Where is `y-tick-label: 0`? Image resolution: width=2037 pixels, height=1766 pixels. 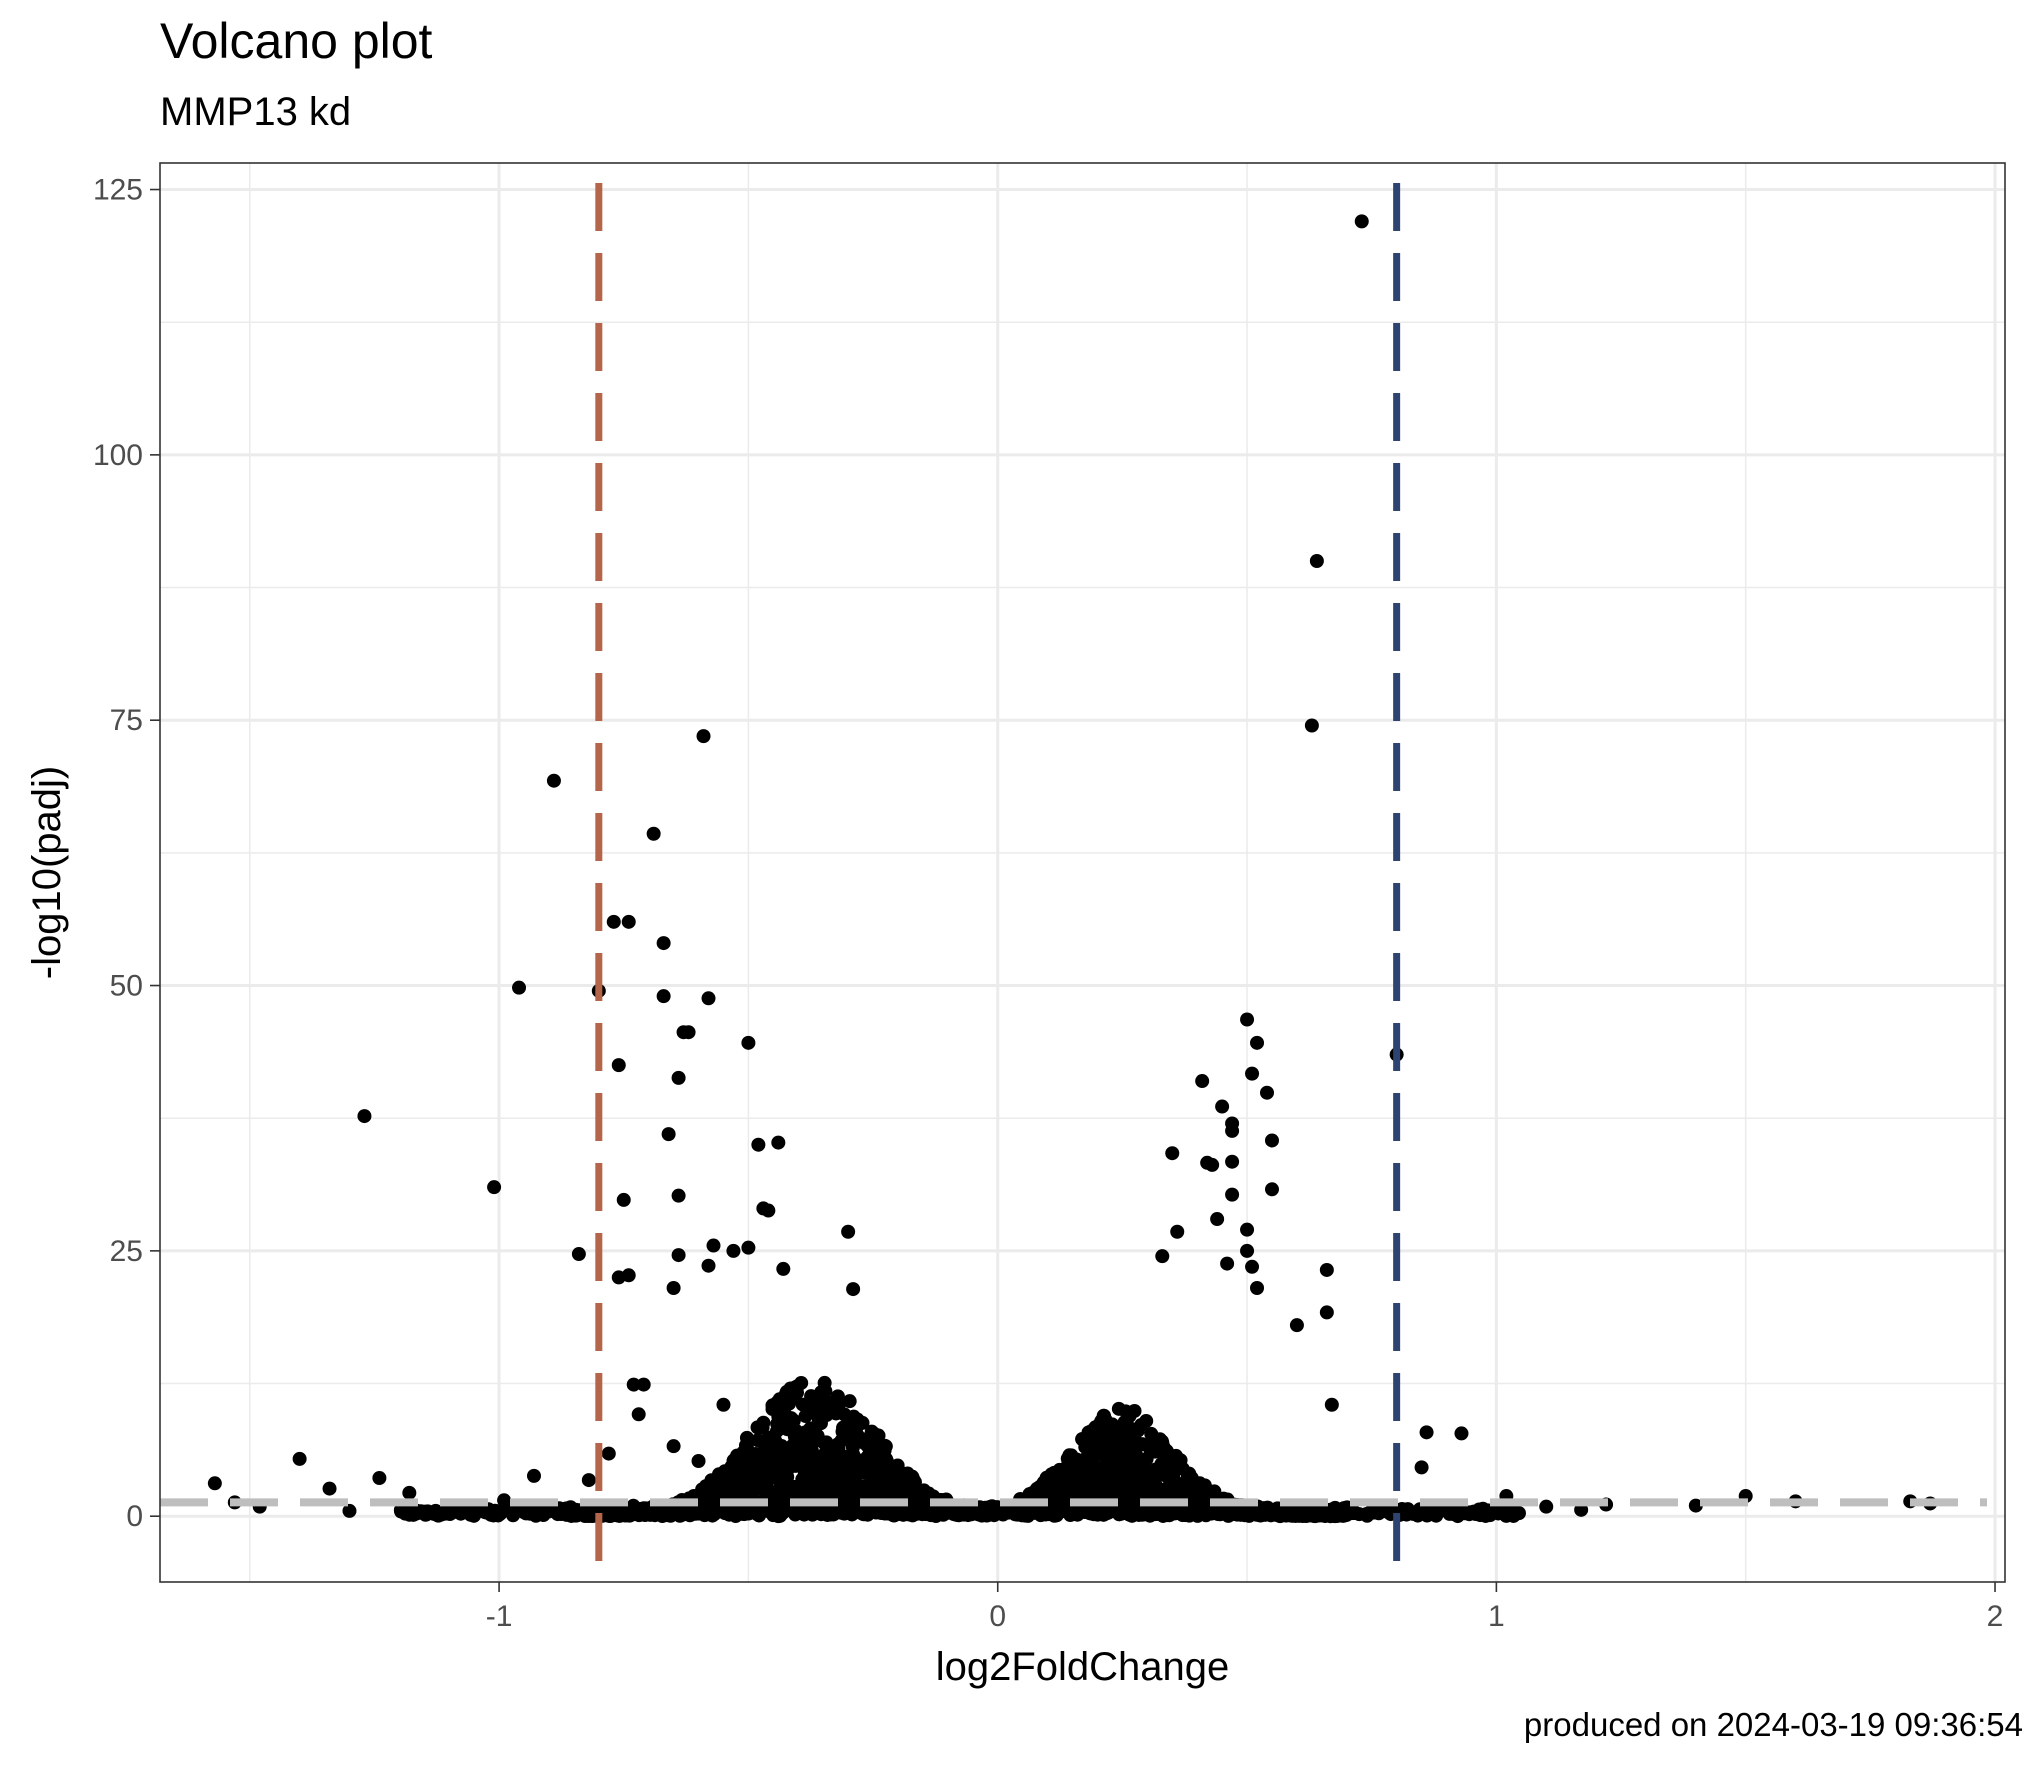 y-tick-label: 0 is located at coordinates (134, 1516).